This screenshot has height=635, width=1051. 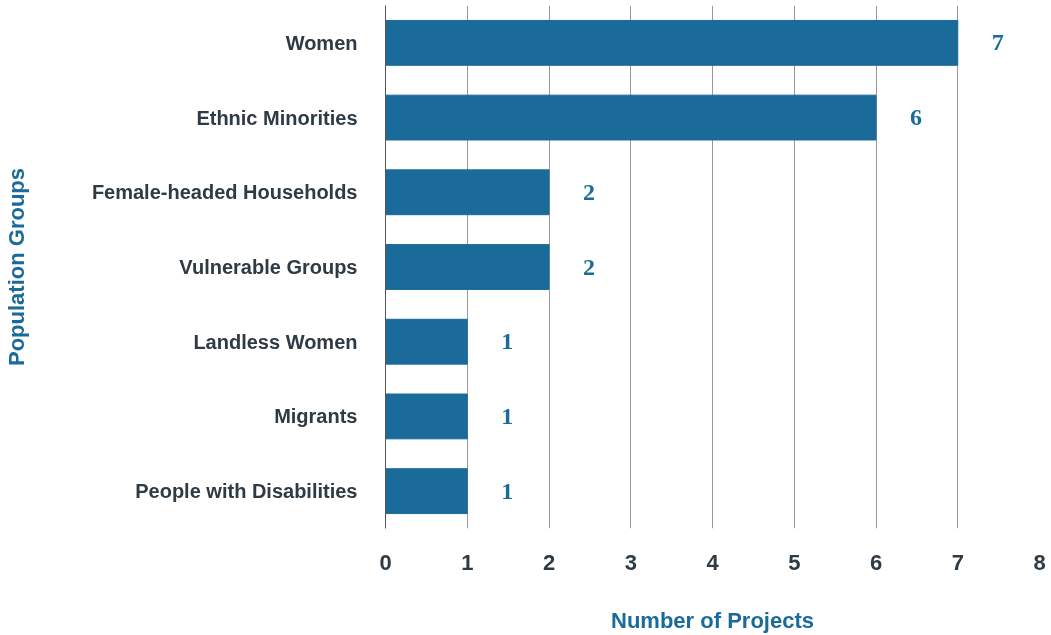 What do you see at coordinates (794, 562) in the screenshot?
I see `x-tick-label: 5` at bounding box center [794, 562].